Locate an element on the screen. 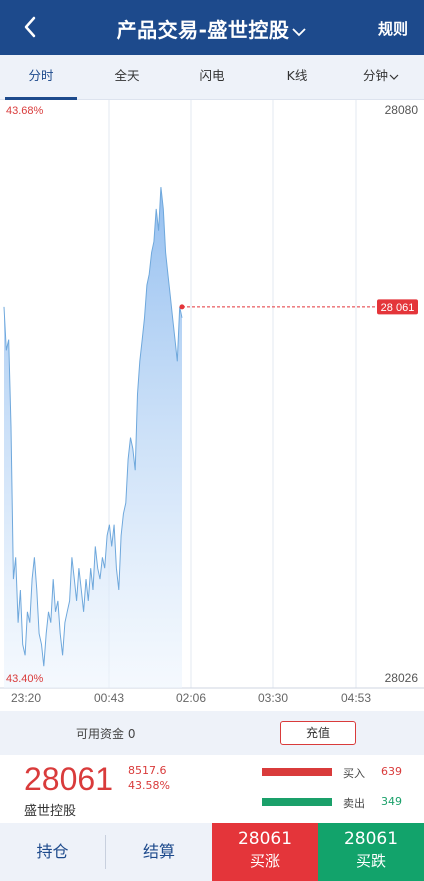 The width and height of the screenshot is (424, 881). current-price: 28061 is located at coordinates (68, 779).